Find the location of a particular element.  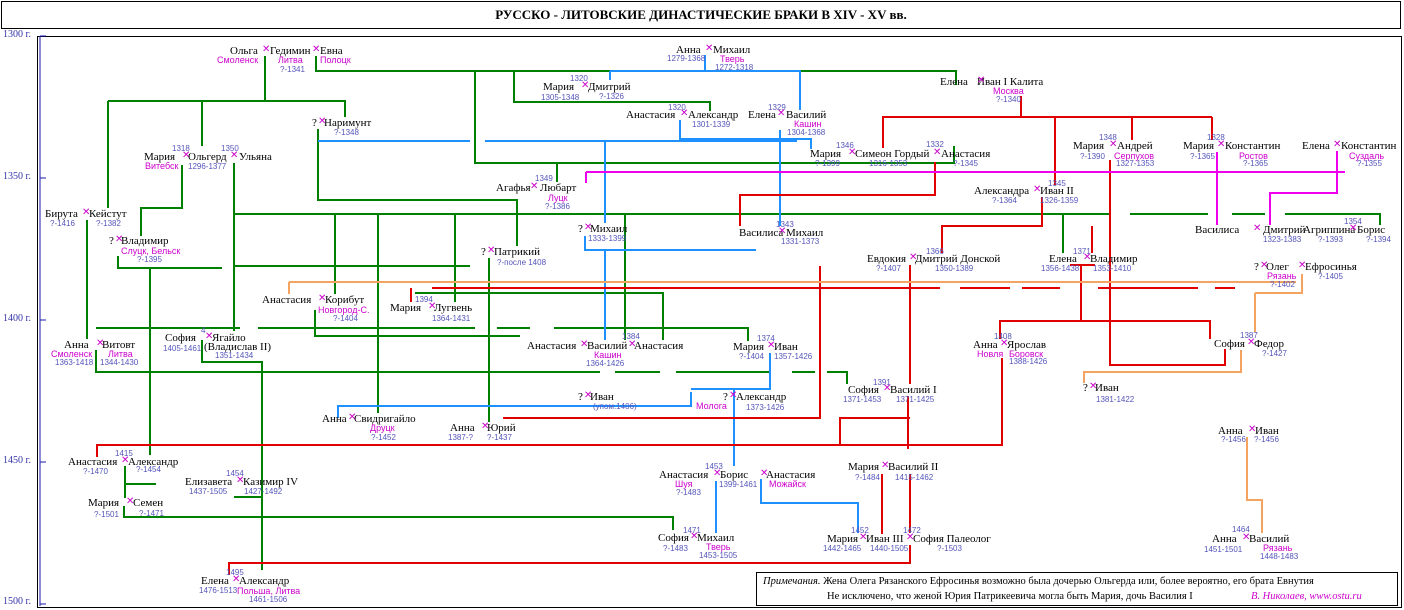

dates-label: 1304-1368 is located at coordinates (806, 132).